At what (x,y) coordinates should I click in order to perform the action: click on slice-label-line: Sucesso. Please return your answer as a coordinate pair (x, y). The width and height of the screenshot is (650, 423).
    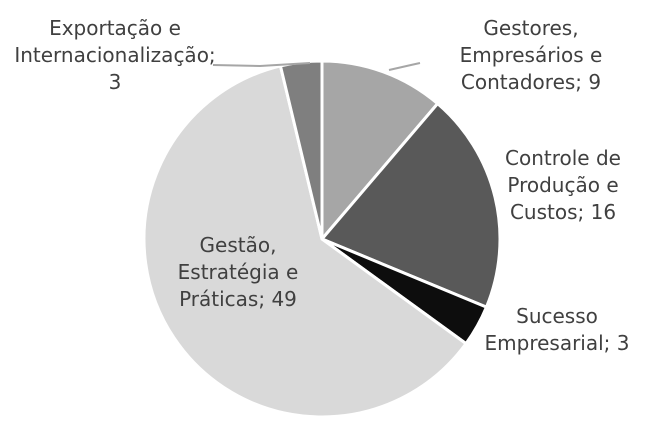
    Looking at the image, I should click on (557, 316).